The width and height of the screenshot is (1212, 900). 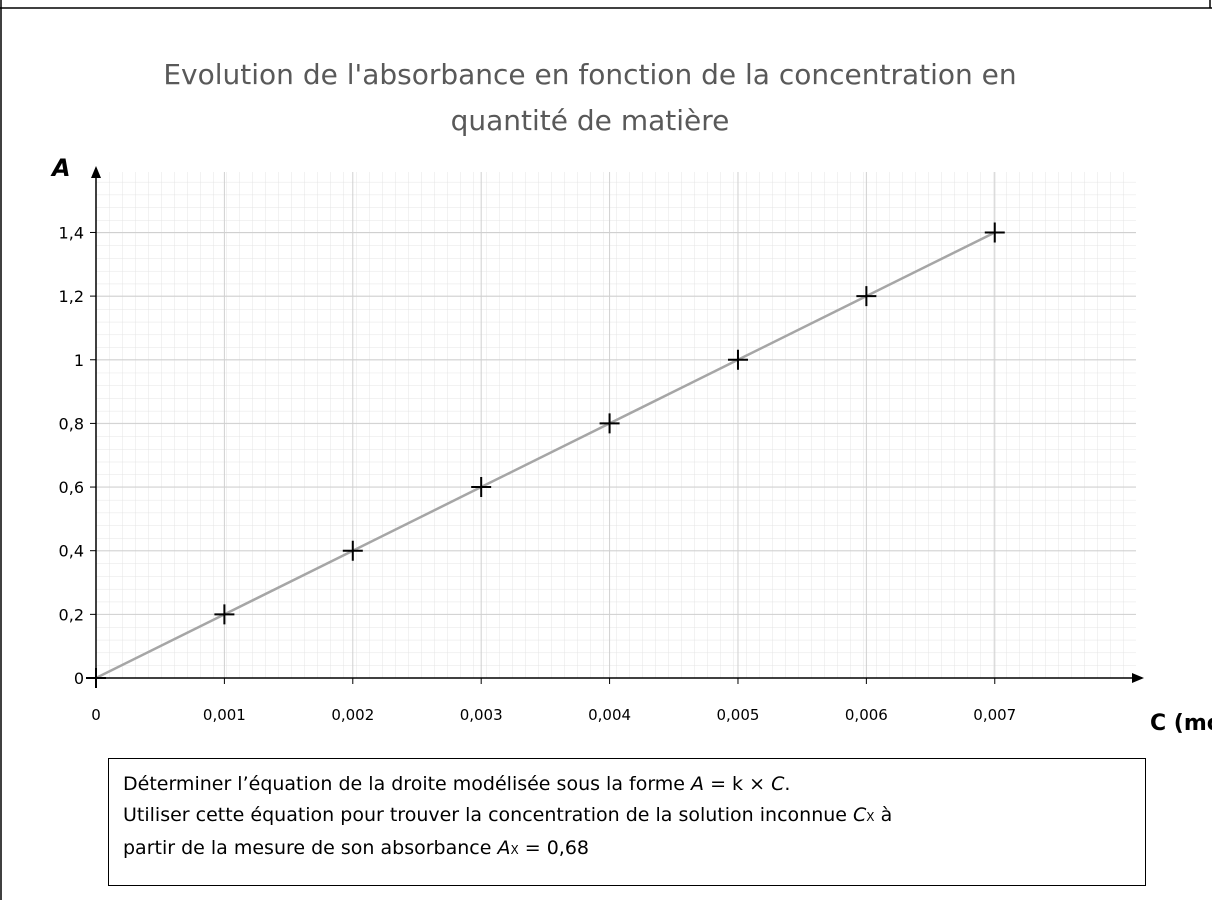 What do you see at coordinates (71, 551) in the screenshot?
I see `y-tick-label: 0,4` at bounding box center [71, 551].